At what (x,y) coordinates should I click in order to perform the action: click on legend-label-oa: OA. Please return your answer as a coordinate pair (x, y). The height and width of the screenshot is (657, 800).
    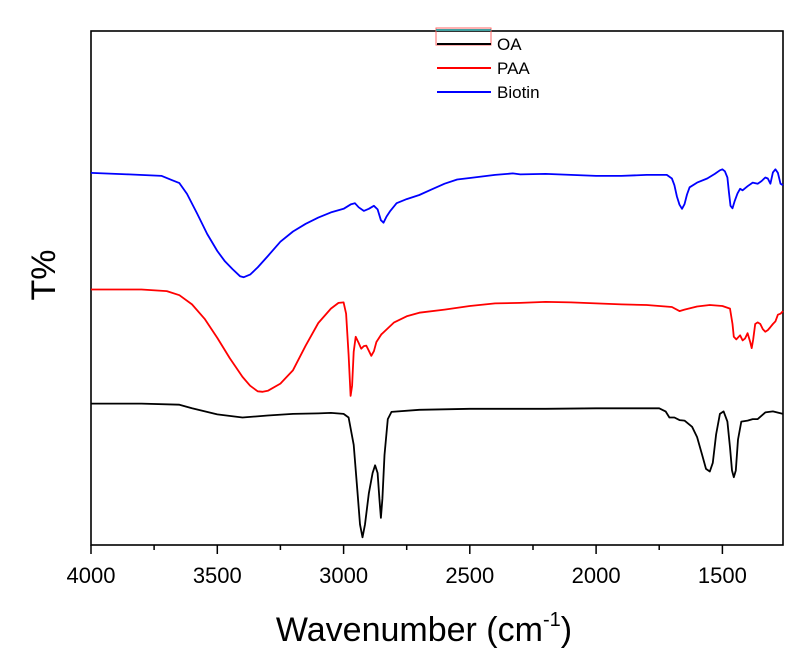
    Looking at the image, I should click on (509, 44).